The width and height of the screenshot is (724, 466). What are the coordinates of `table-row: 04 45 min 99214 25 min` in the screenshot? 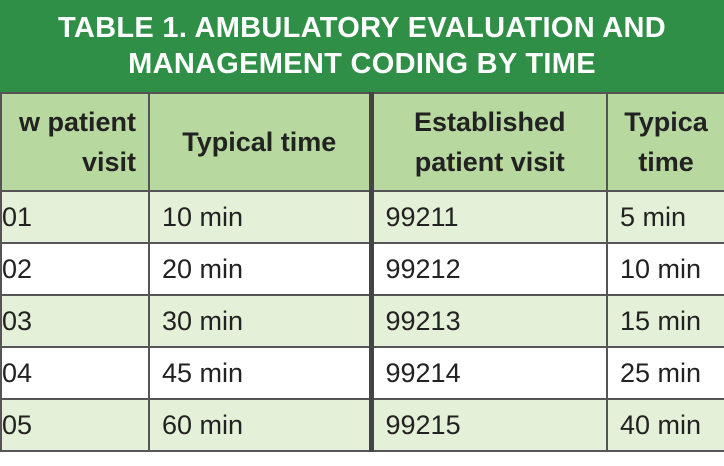 It's located at (362, 373).